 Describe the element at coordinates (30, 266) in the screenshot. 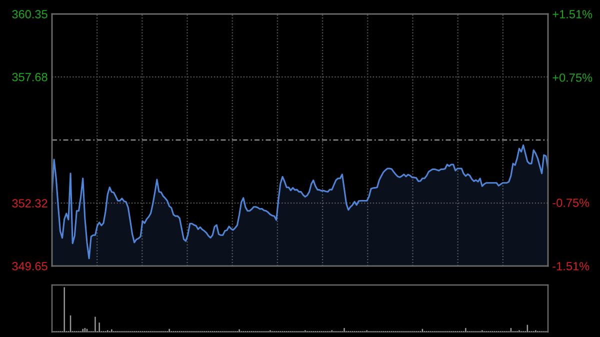

I see `y-tick-label: 349.65` at that location.